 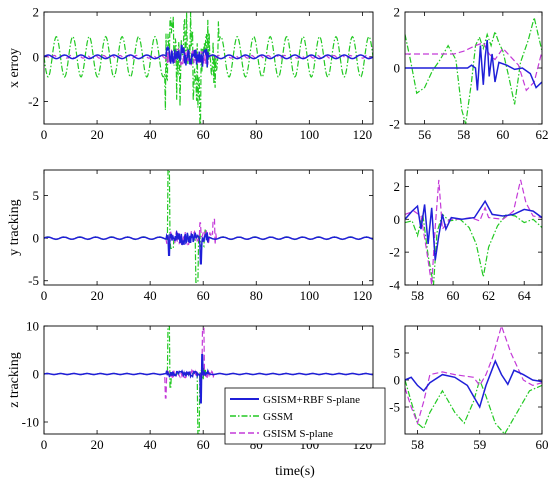 I want to click on z-zoom-xtick-label: 58, so click(x=417, y=444).